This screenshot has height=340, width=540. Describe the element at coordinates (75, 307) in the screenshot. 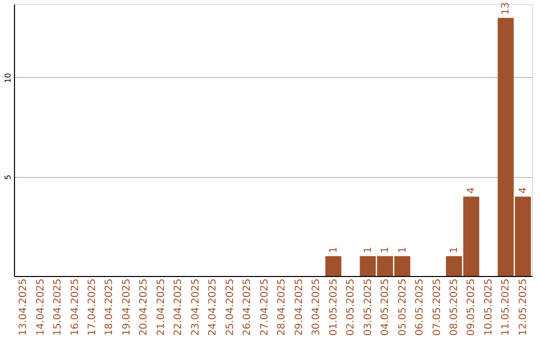

I see `x-tick-label: 16.04.2025` at that location.